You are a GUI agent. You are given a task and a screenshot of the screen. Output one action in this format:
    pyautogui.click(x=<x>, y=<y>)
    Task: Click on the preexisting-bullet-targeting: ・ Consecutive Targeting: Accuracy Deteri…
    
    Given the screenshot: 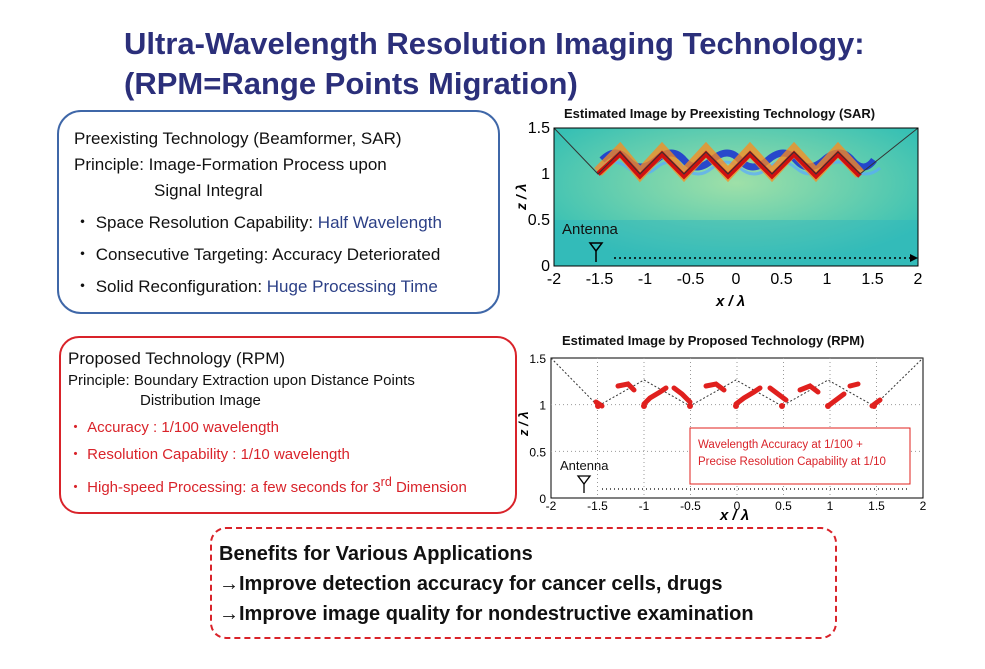 What is the action you would take?
    pyautogui.click(x=286, y=255)
    